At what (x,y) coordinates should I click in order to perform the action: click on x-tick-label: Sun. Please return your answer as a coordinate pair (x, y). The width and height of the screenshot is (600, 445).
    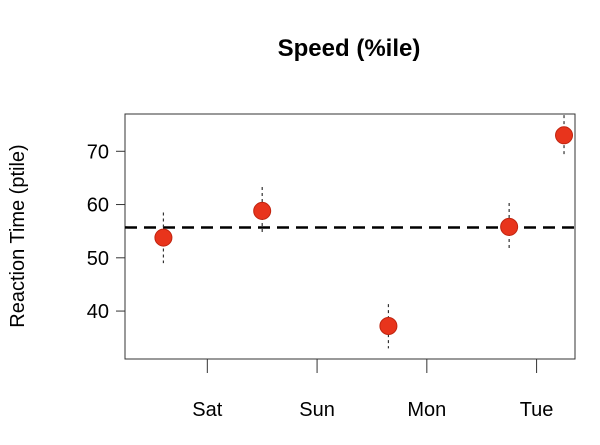
    Looking at the image, I should click on (317, 410).